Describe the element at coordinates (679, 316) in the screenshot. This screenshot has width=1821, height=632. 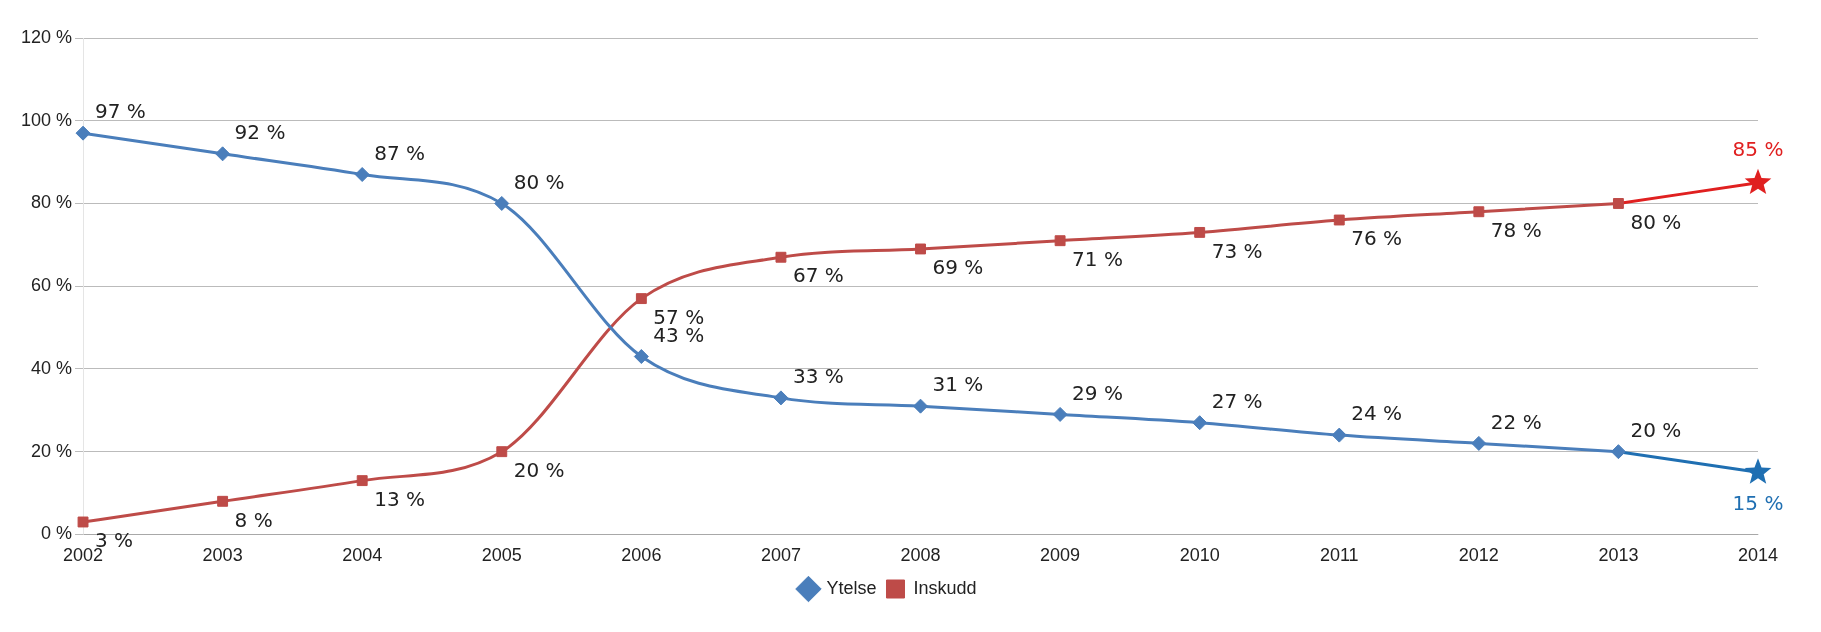
I see `data-label: 57 %` at that location.